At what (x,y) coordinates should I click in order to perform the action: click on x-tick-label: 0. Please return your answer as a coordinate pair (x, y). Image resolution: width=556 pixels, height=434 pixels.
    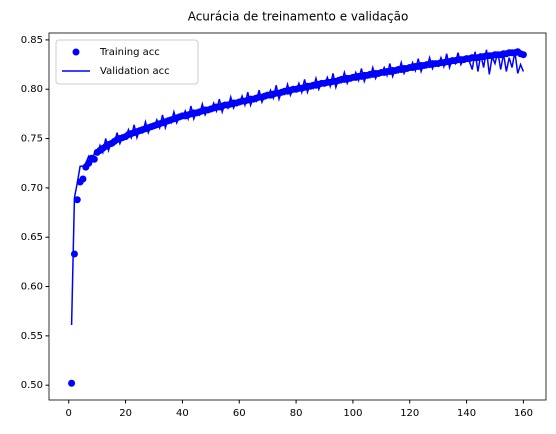
    Looking at the image, I should click on (69, 413).